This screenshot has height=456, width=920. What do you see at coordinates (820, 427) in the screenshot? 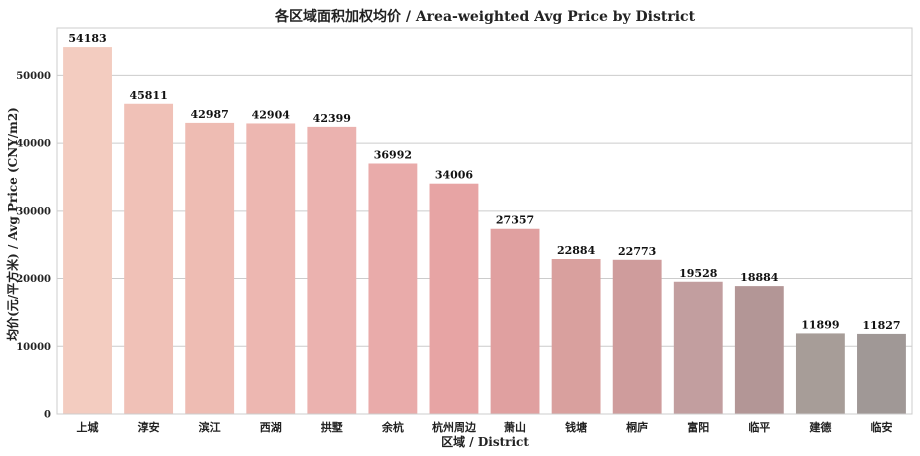
I see `x-tick-label: 建德` at bounding box center [820, 427].